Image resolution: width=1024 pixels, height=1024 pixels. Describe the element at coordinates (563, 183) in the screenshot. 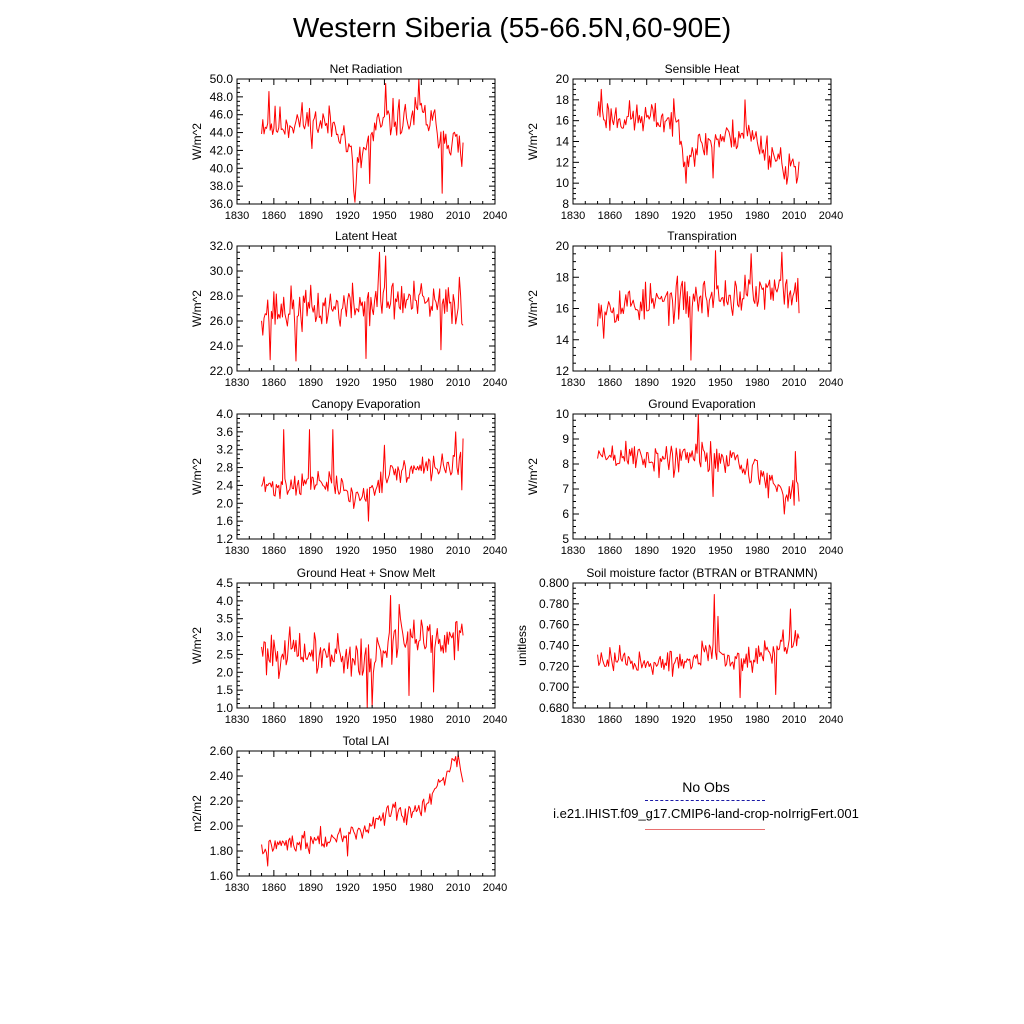

I see `y-tick-label: 10` at that location.